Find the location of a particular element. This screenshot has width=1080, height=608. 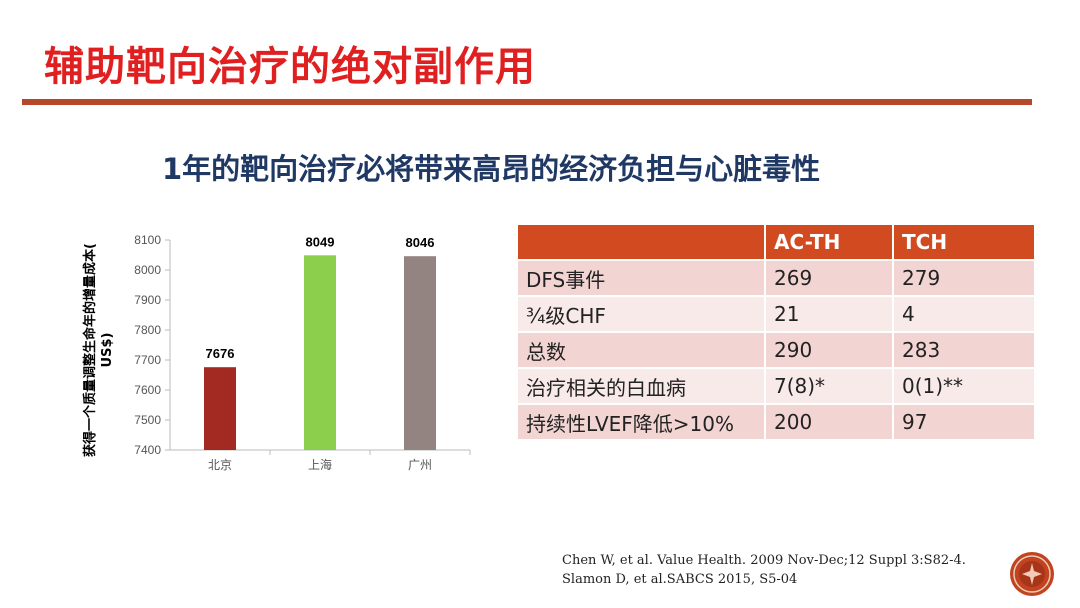

table-cell: 279 is located at coordinates (965, 279).